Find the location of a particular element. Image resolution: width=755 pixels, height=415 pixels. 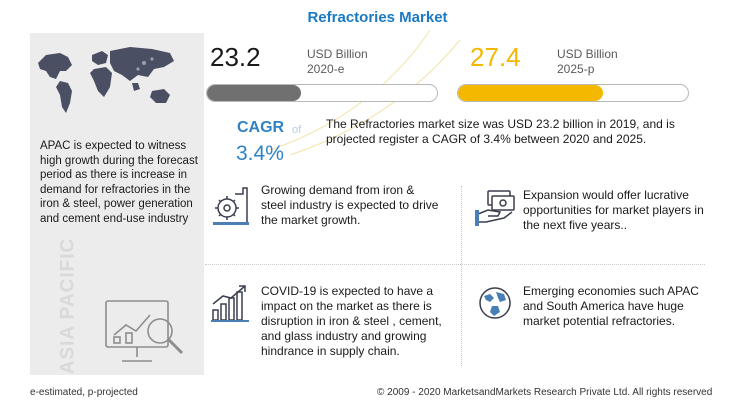

growth-chart-icon is located at coordinates (230, 303).